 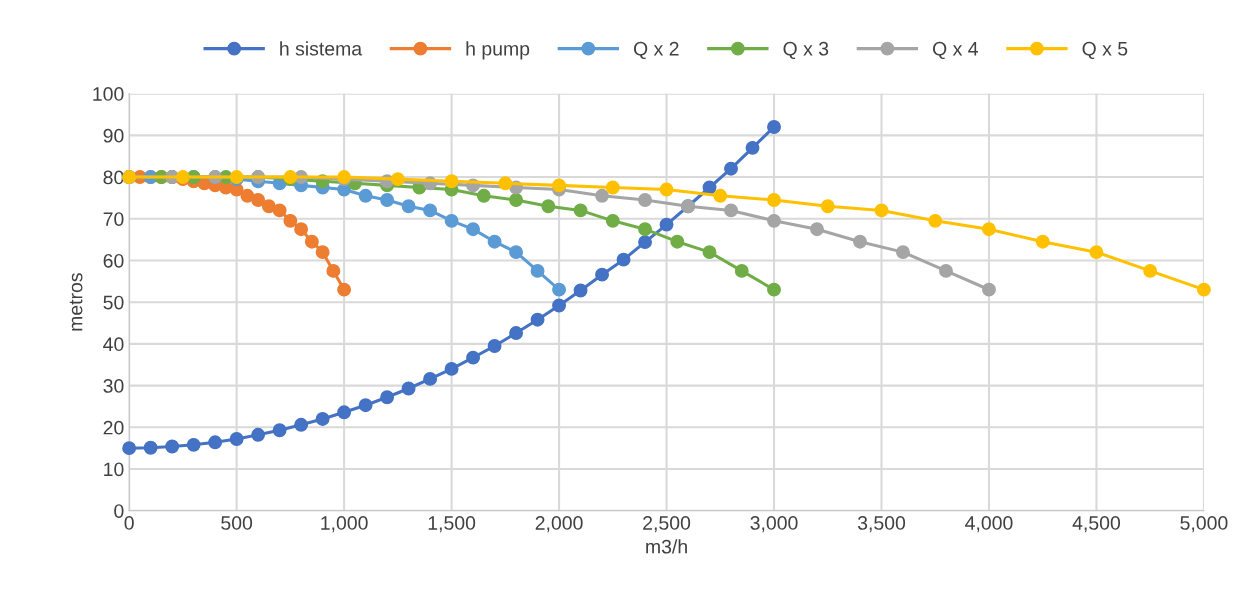 I want to click on legend-label: h sistema, so click(x=321, y=48).